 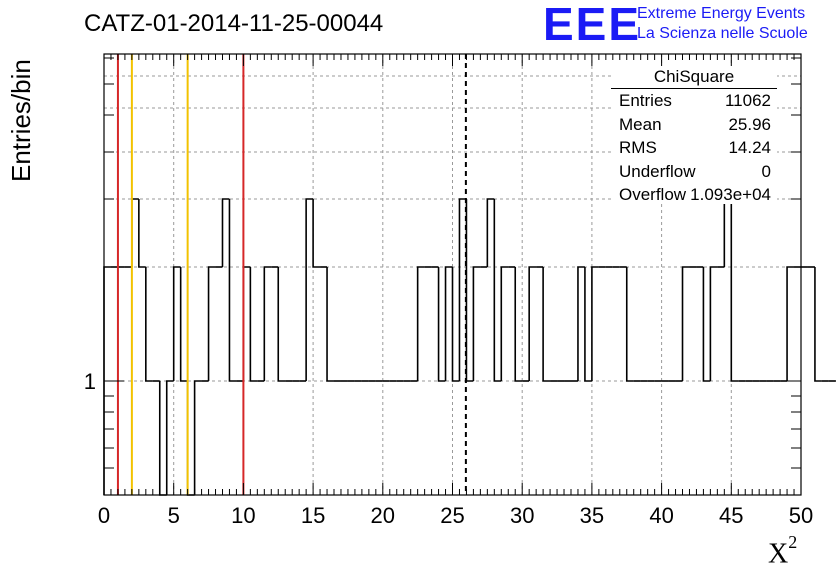 What do you see at coordinates (243, 515) in the screenshot?
I see `x-tick-label: 10` at bounding box center [243, 515].